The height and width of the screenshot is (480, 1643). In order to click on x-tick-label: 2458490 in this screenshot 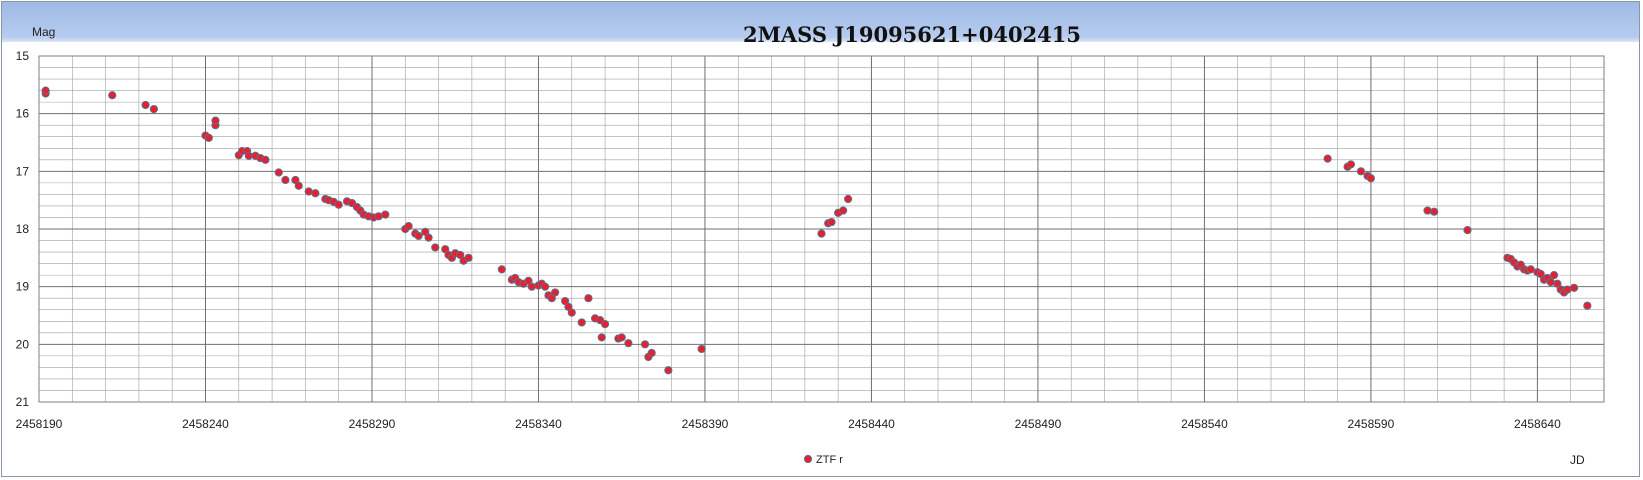, I will do `click(1038, 424)`.